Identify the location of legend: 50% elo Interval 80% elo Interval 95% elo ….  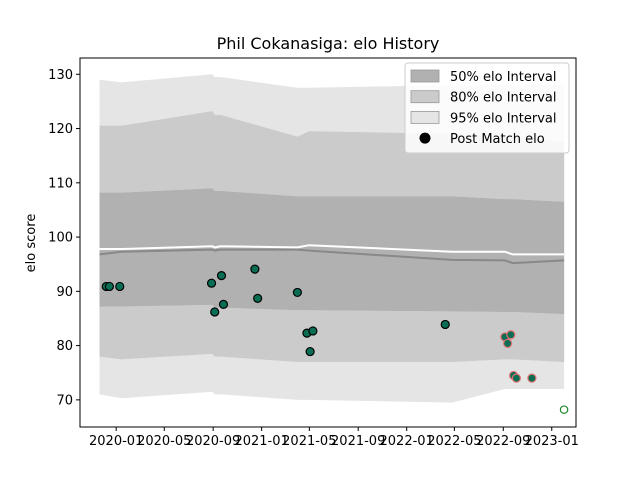
(487, 108).